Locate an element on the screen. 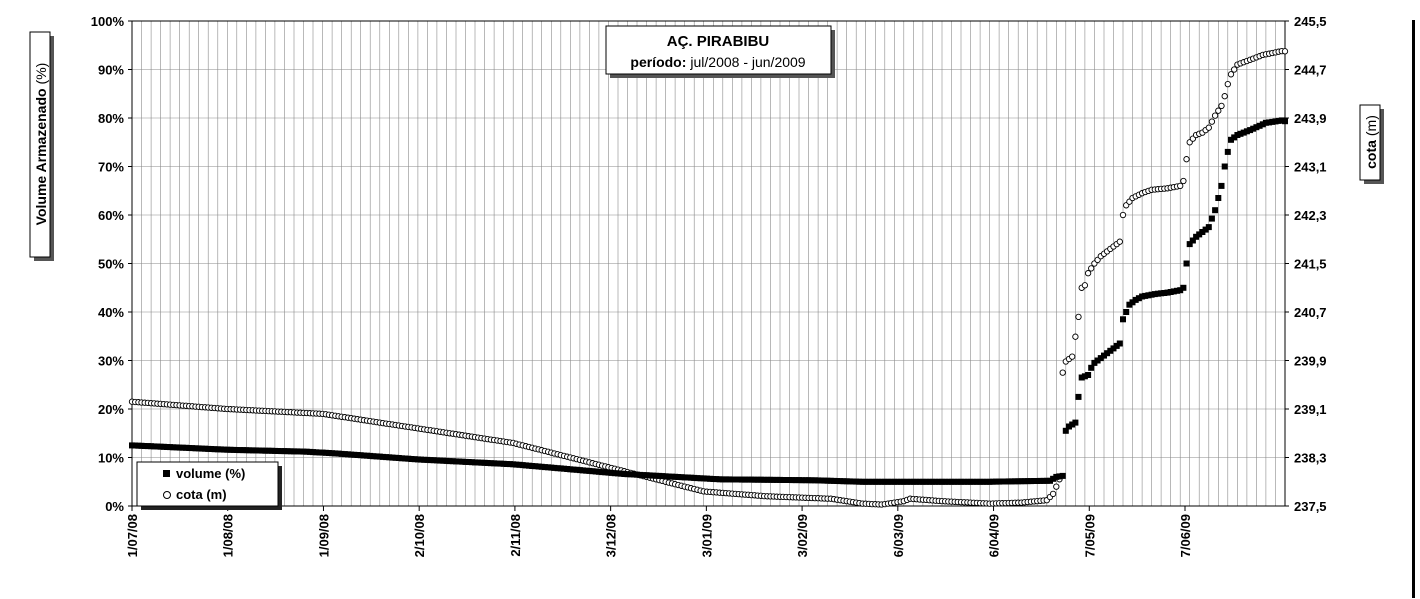  right-tick-label: 239,9 is located at coordinates (1310, 361).